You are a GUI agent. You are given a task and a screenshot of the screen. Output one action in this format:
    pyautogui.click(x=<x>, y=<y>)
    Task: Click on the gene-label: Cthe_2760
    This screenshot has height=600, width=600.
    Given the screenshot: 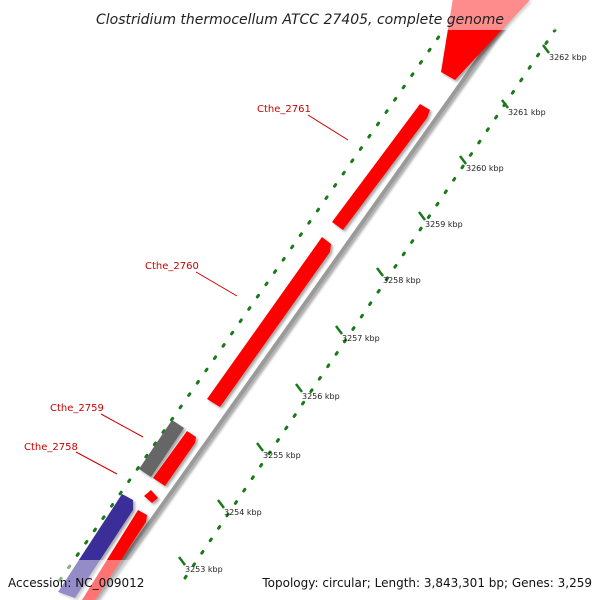 What is the action you would take?
    pyautogui.click(x=172, y=266)
    